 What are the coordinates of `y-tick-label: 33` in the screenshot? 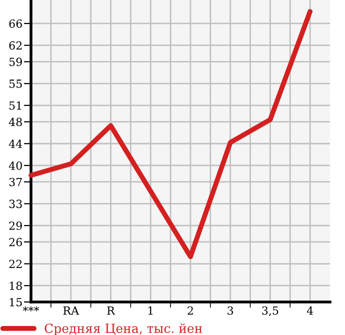 It's located at (15, 204).